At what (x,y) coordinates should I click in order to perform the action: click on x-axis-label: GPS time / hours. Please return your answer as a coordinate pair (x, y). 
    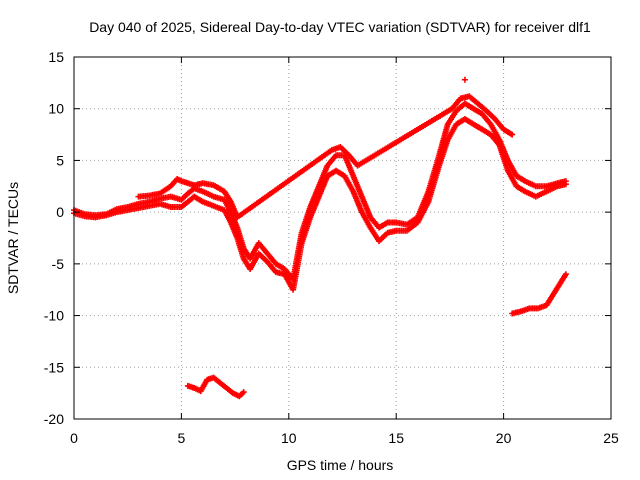
    Looking at the image, I should click on (340, 465).